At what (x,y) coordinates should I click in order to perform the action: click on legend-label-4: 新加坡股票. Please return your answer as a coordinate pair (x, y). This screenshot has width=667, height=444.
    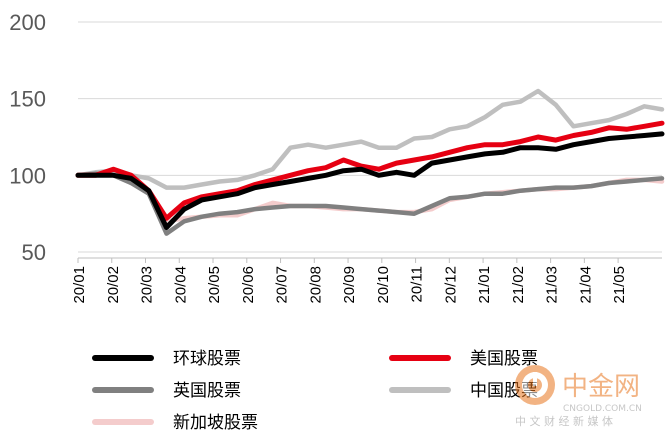
    Looking at the image, I should click on (215, 422).